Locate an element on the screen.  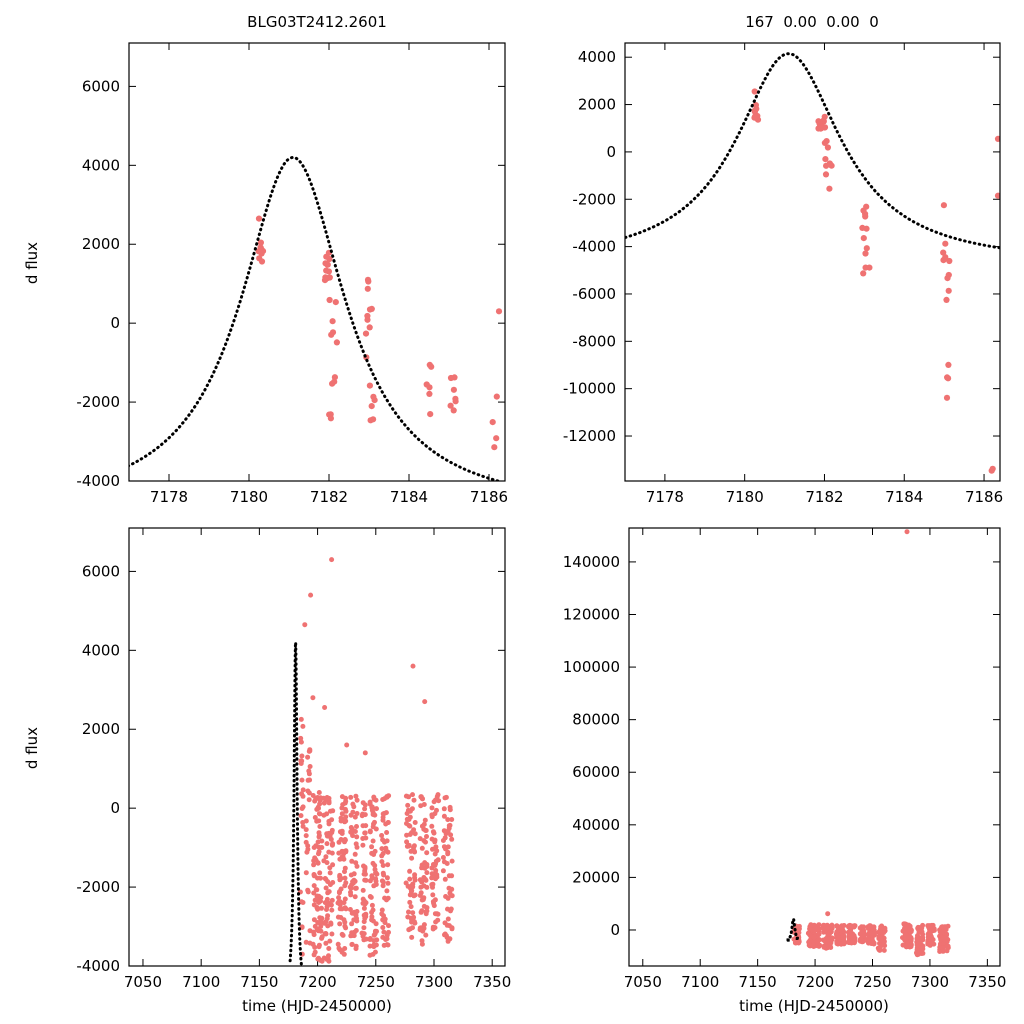
panel4-xlabel: time (HJD-2450000) is located at coordinates (814, 1006).